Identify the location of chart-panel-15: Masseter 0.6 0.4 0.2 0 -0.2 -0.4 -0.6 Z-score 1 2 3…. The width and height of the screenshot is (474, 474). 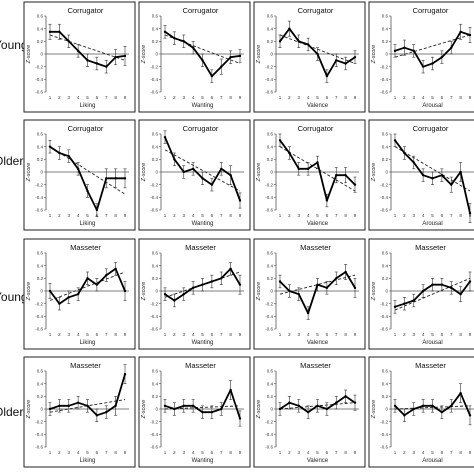
(309, 412).